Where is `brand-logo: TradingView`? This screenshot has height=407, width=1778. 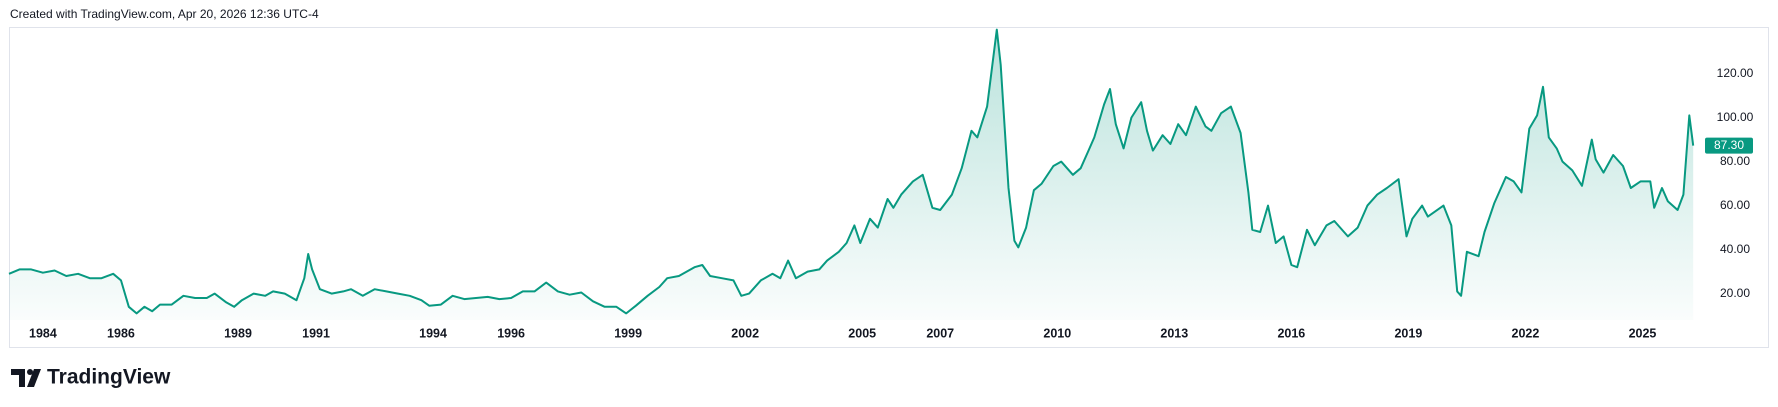 brand-logo: TradingView is located at coordinates (91, 377).